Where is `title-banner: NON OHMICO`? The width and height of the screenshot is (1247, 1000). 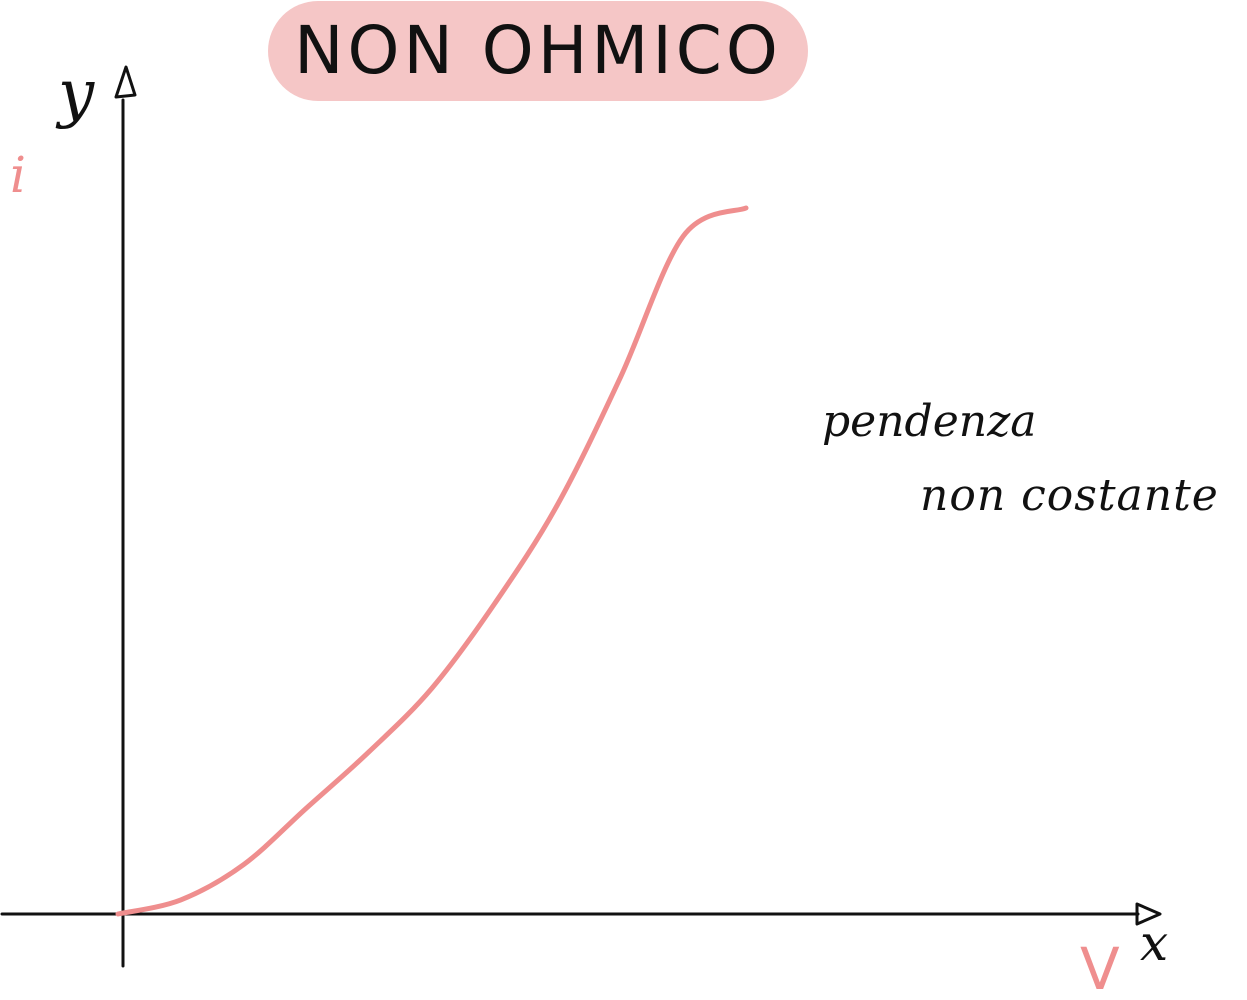
title-banner: NON OHMICO is located at coordinates (538, 51).